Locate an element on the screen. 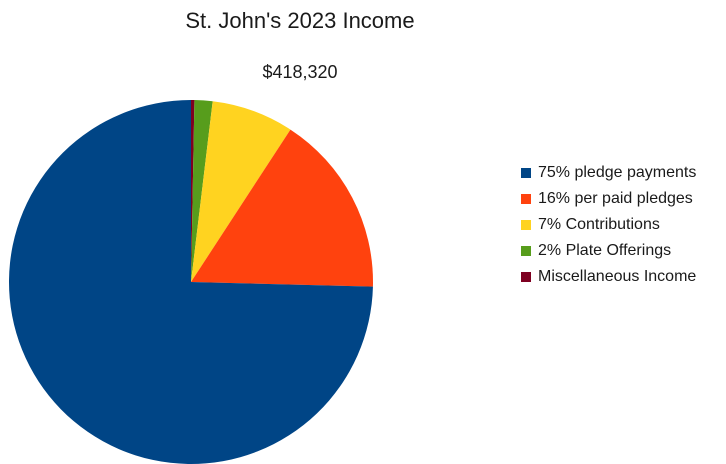  legend-label: 7% Contributions is located at coordinates (599, 224).